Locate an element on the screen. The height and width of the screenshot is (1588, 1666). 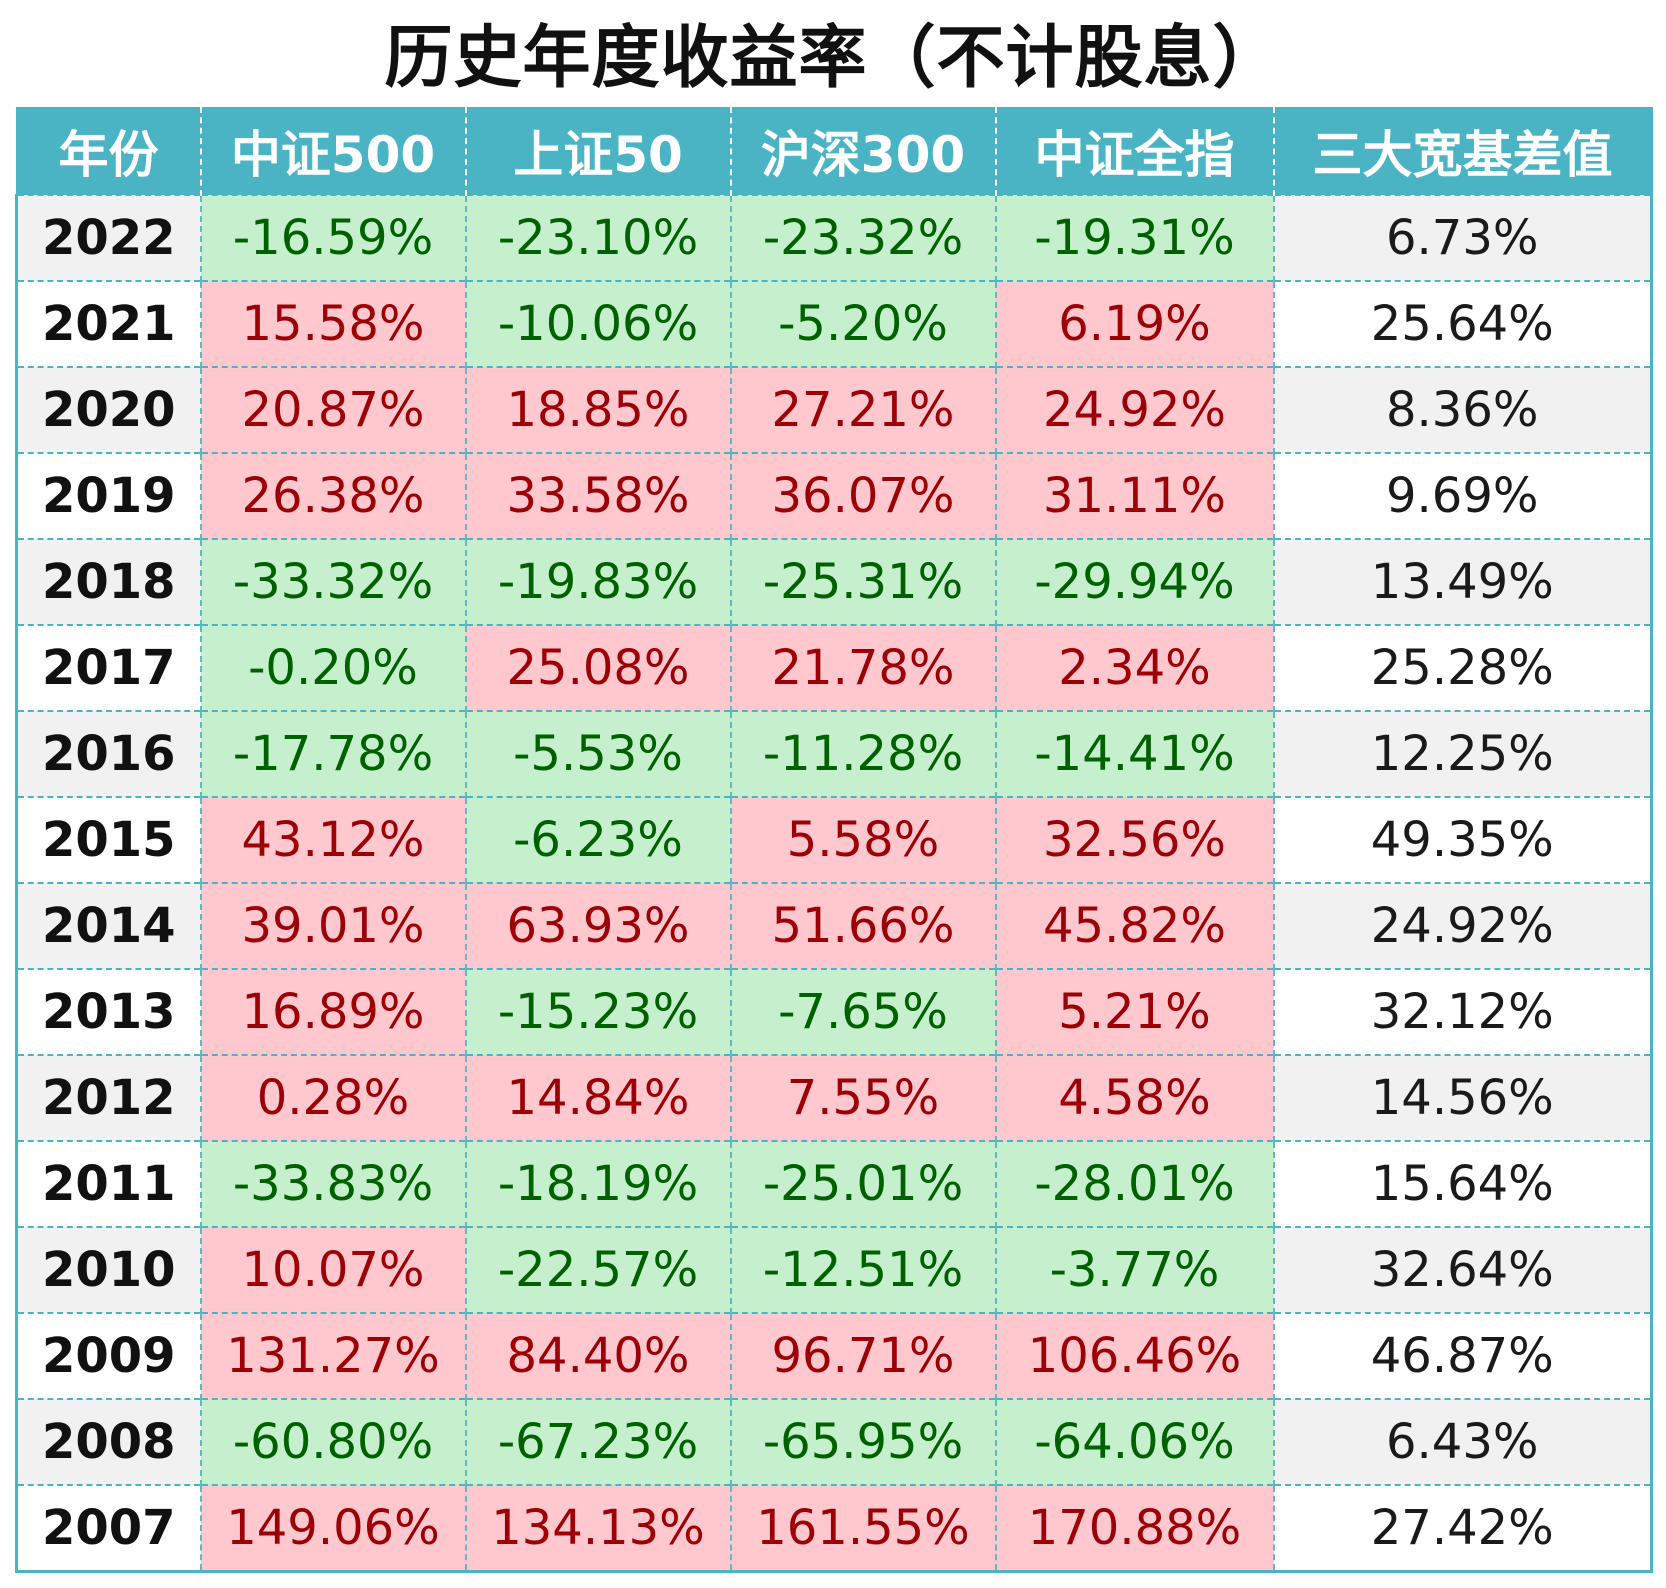
year-cell: 2011 is located at coordinates (108, 1183).